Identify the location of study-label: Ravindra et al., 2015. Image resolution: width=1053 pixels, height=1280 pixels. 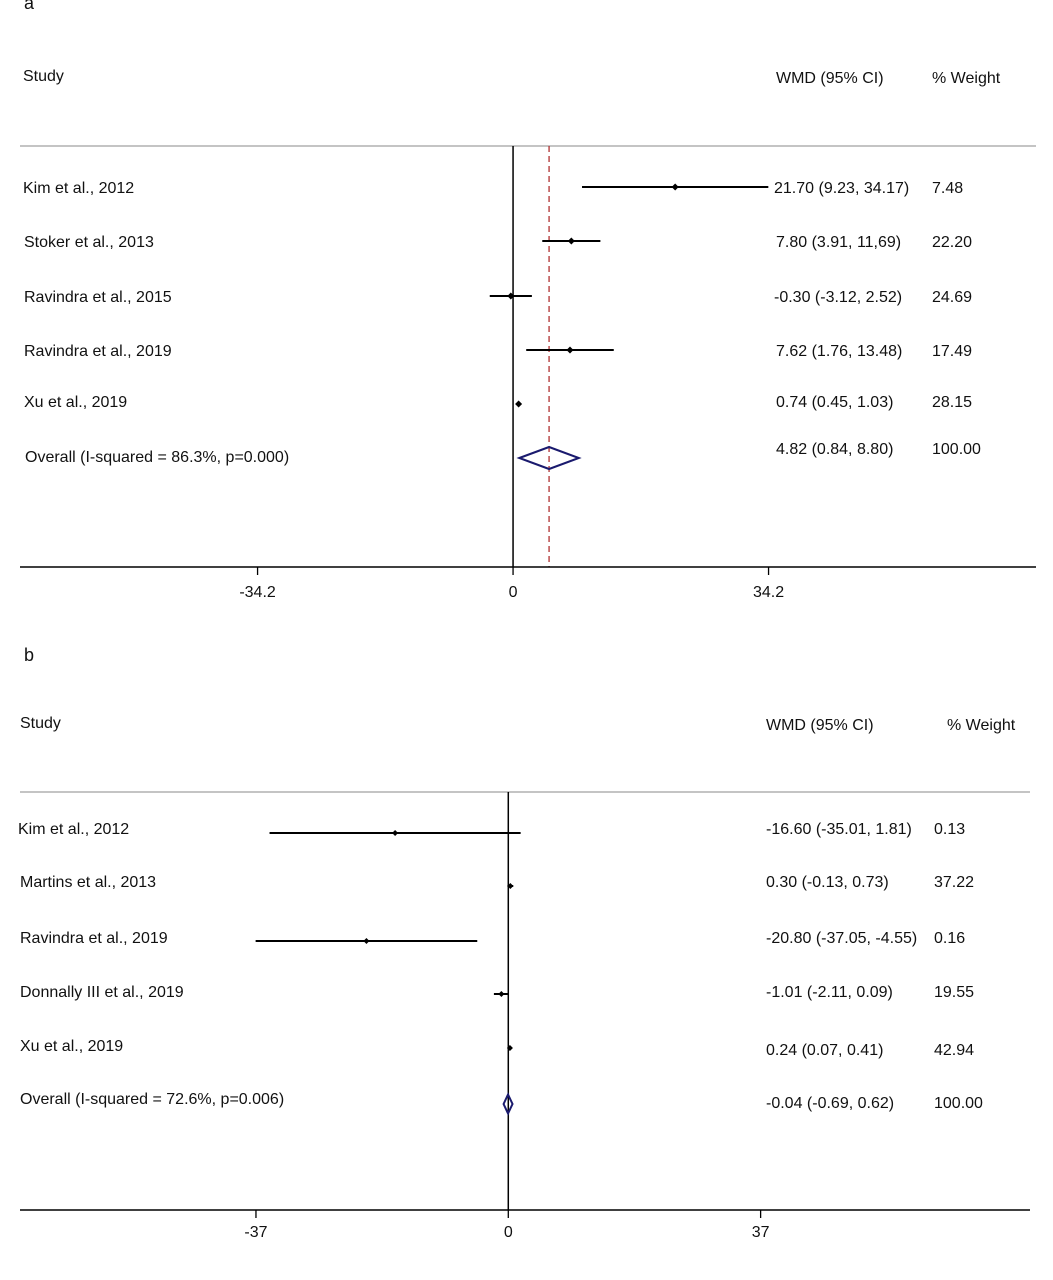
(98, 297).